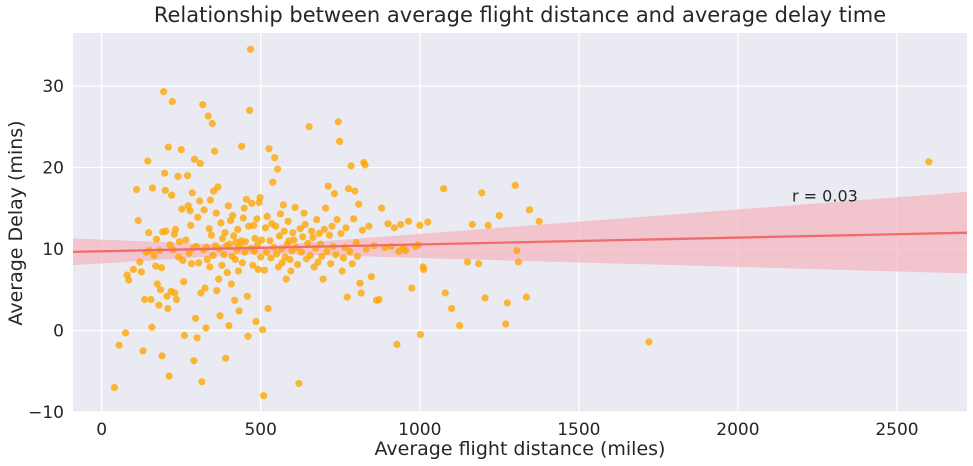  I want to click on y-tick-label: 30, so click(53, 87).